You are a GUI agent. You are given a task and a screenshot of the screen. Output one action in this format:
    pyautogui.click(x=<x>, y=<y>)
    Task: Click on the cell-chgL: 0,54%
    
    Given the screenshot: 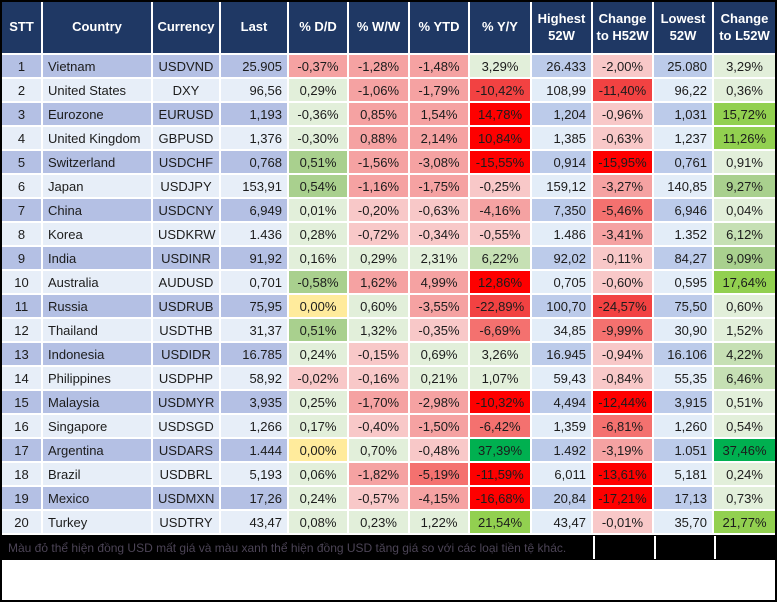 What is the action you would take?
    pyautogui.click(x=743, y=426)
    